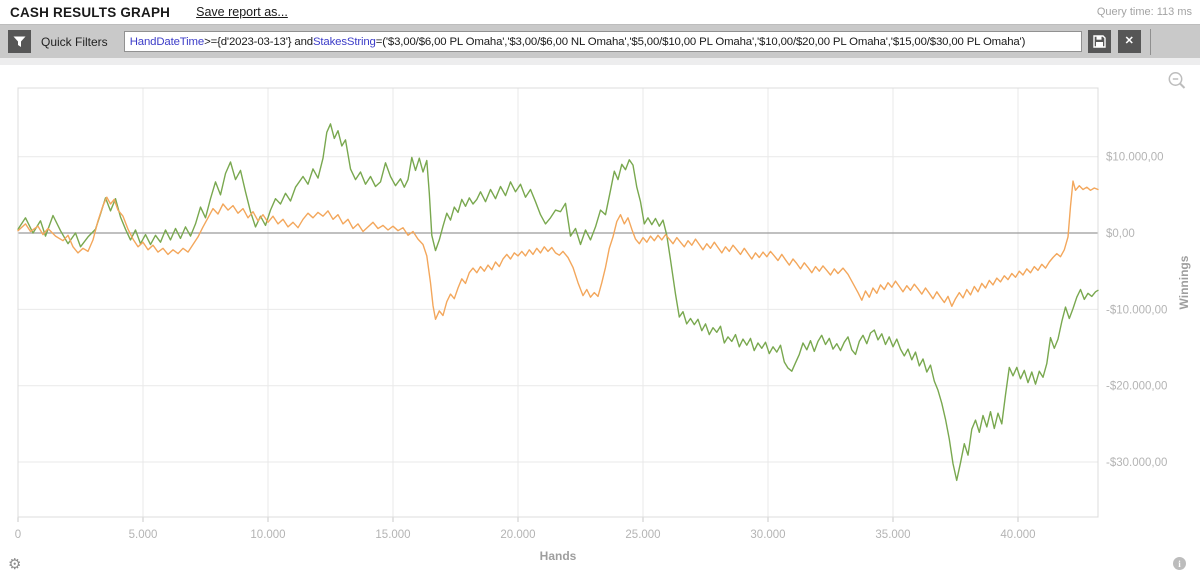  I want to click on query-text: >={d'2023-03-13'} and, so click(258, 41).